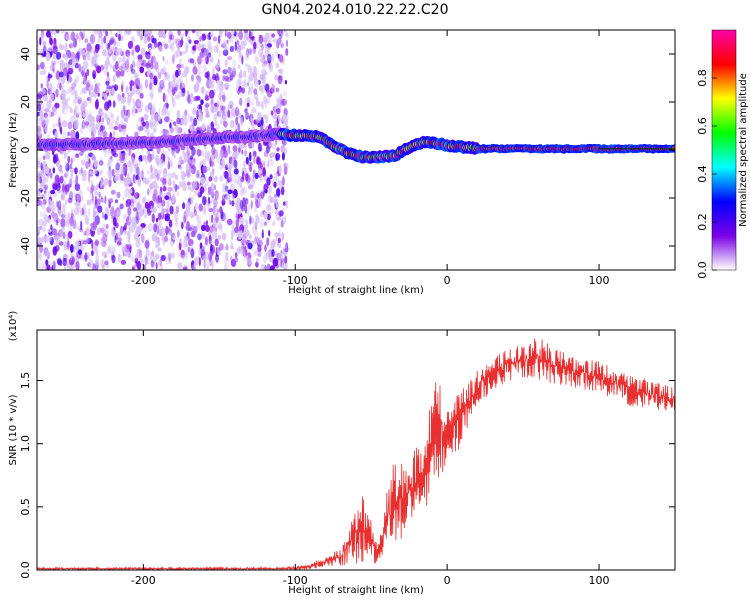 Image resolution: width=750 pixels, height=600 pixels. Describe the element at coordinates (295, 580) in the screenshot. I see `snr-xtick-label: -100` at that location.